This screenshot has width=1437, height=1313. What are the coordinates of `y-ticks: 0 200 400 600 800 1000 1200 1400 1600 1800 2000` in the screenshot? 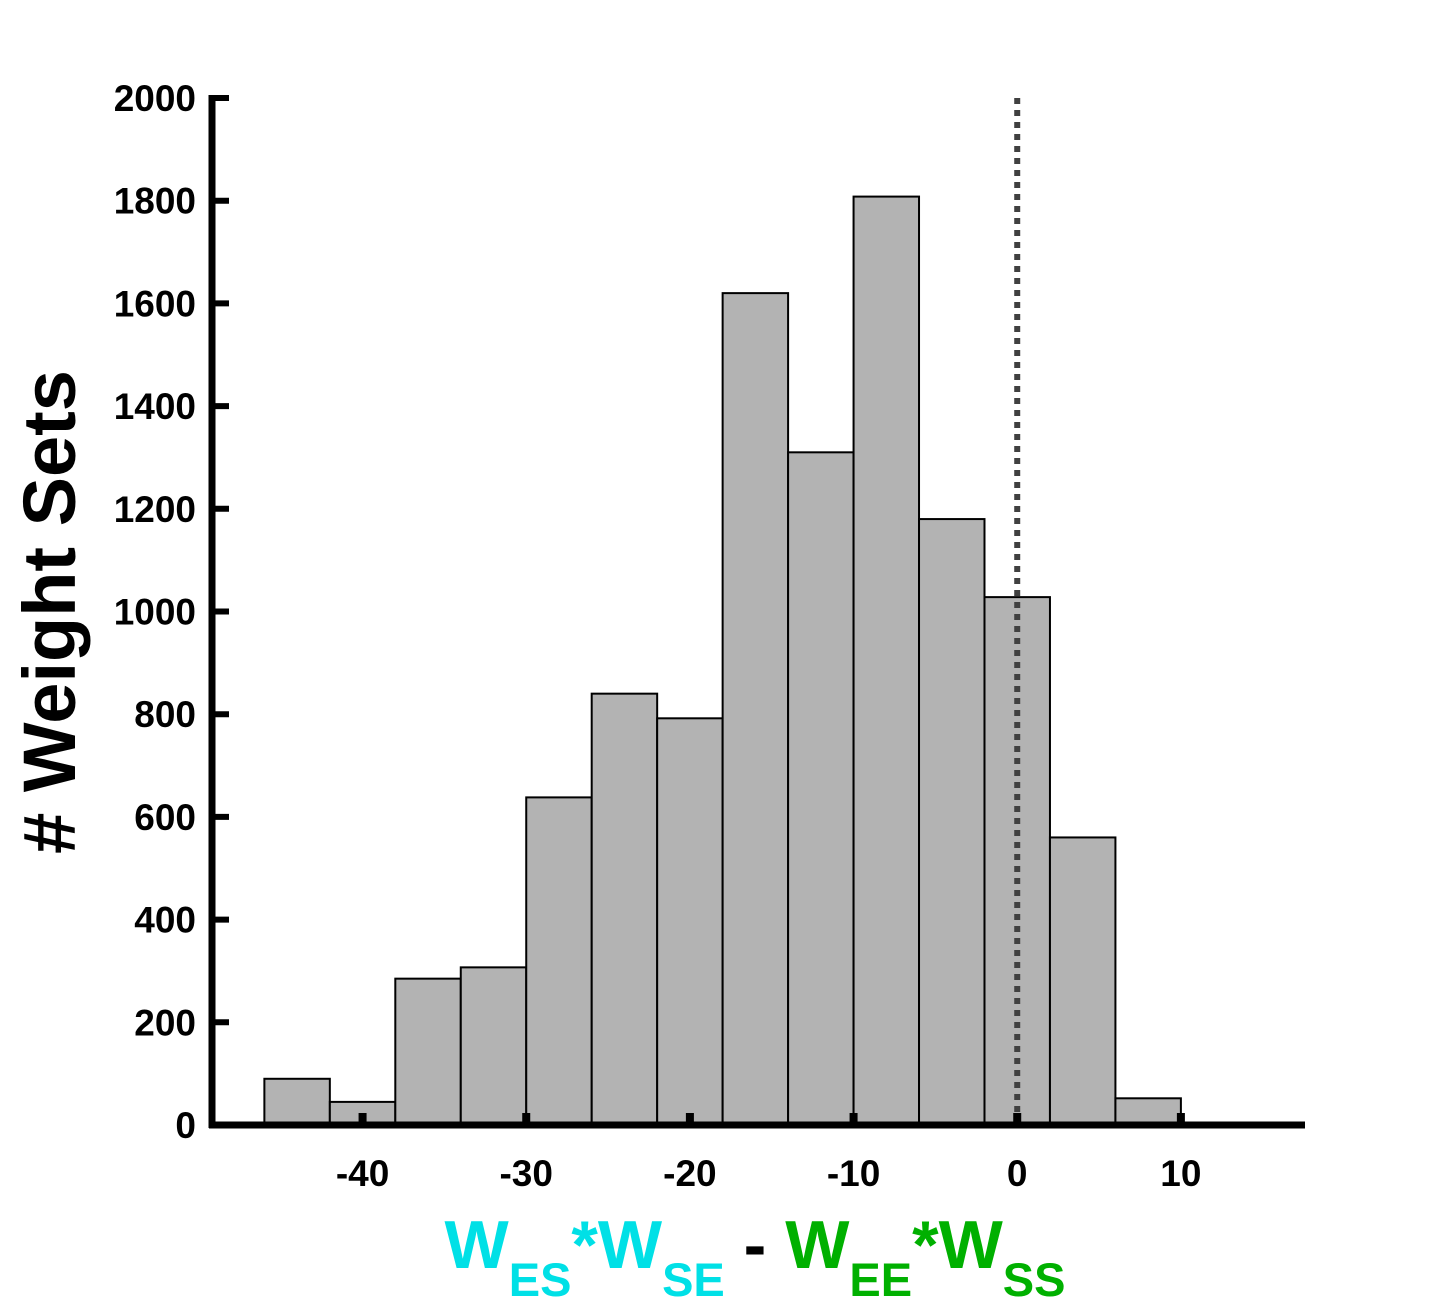 It's located at (171, 612).